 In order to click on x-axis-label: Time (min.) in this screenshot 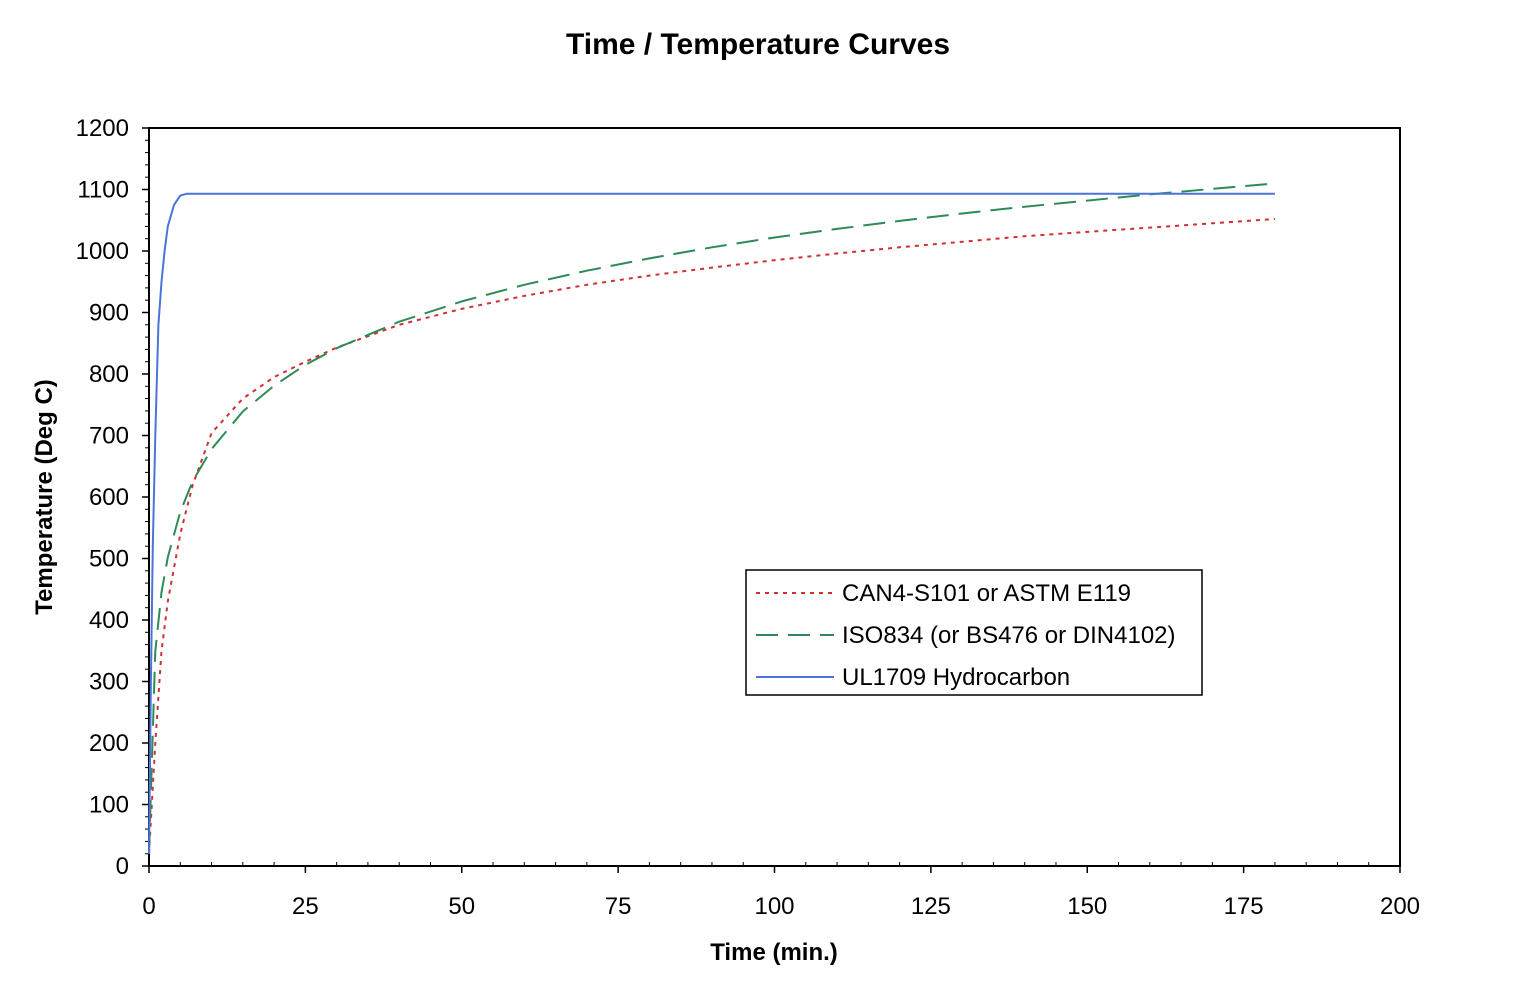, I will do `click(774, 952)`.